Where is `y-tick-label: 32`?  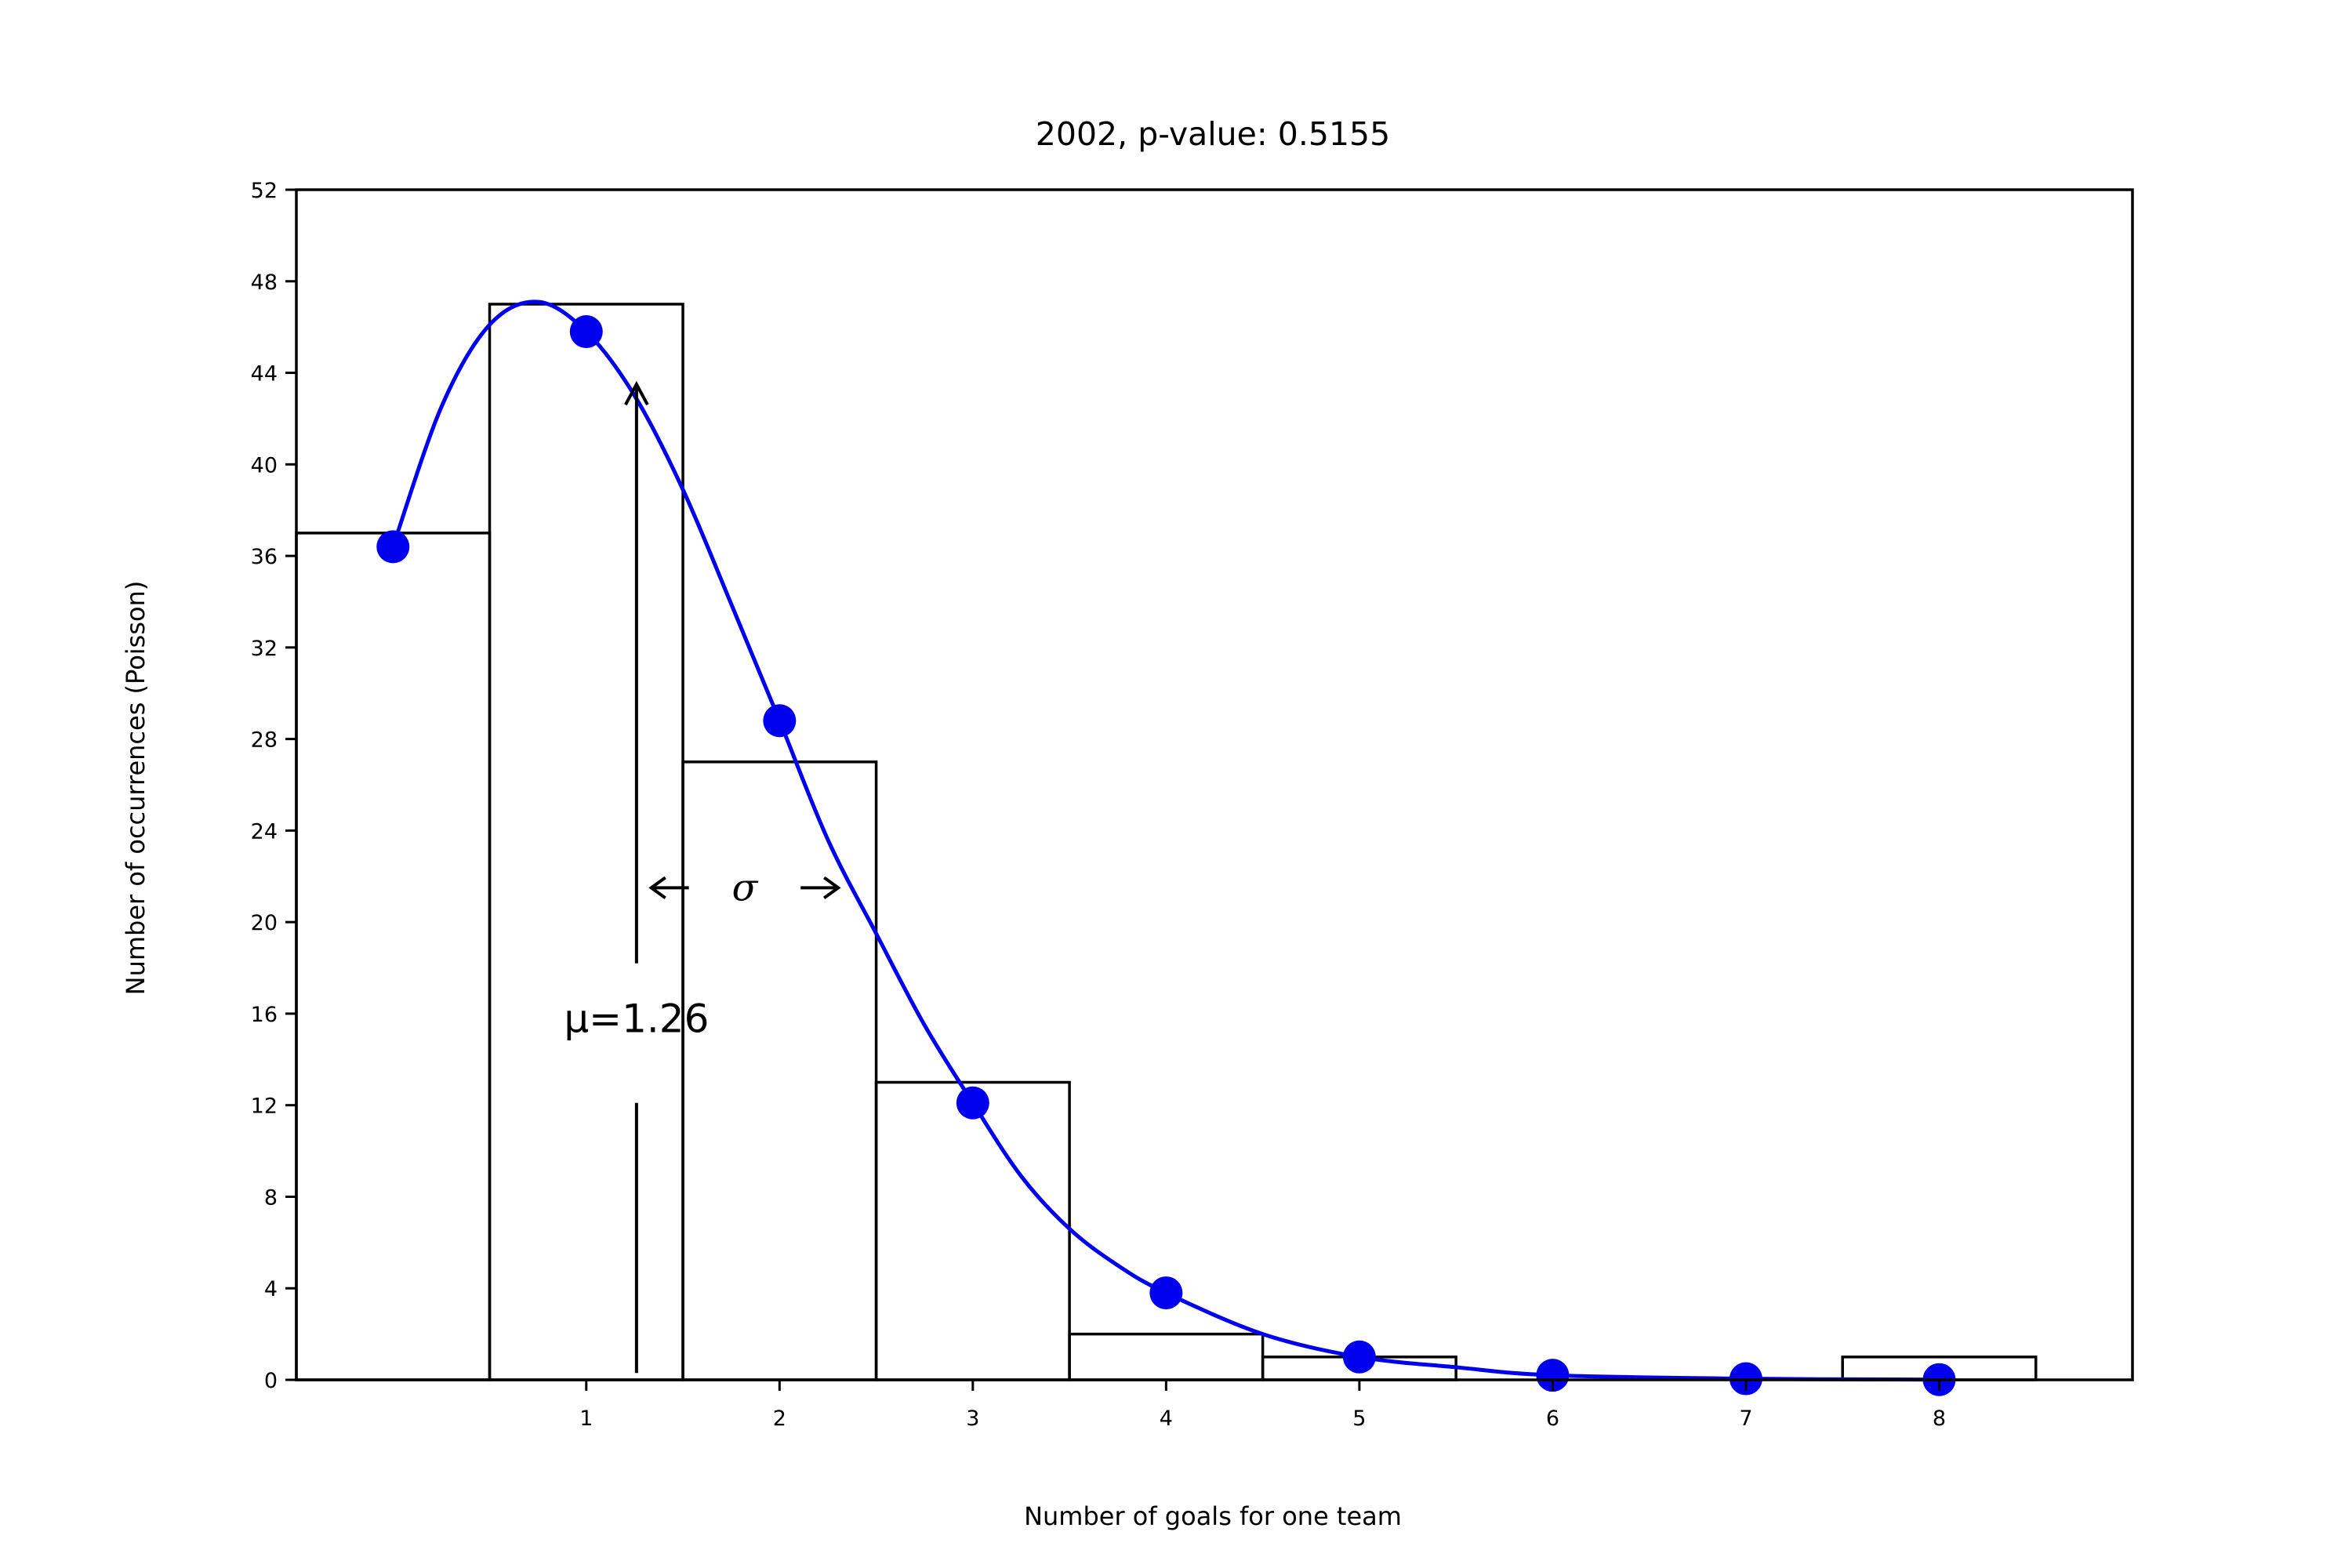 y-tick-label: 32 is located at coordinates (264, 649).